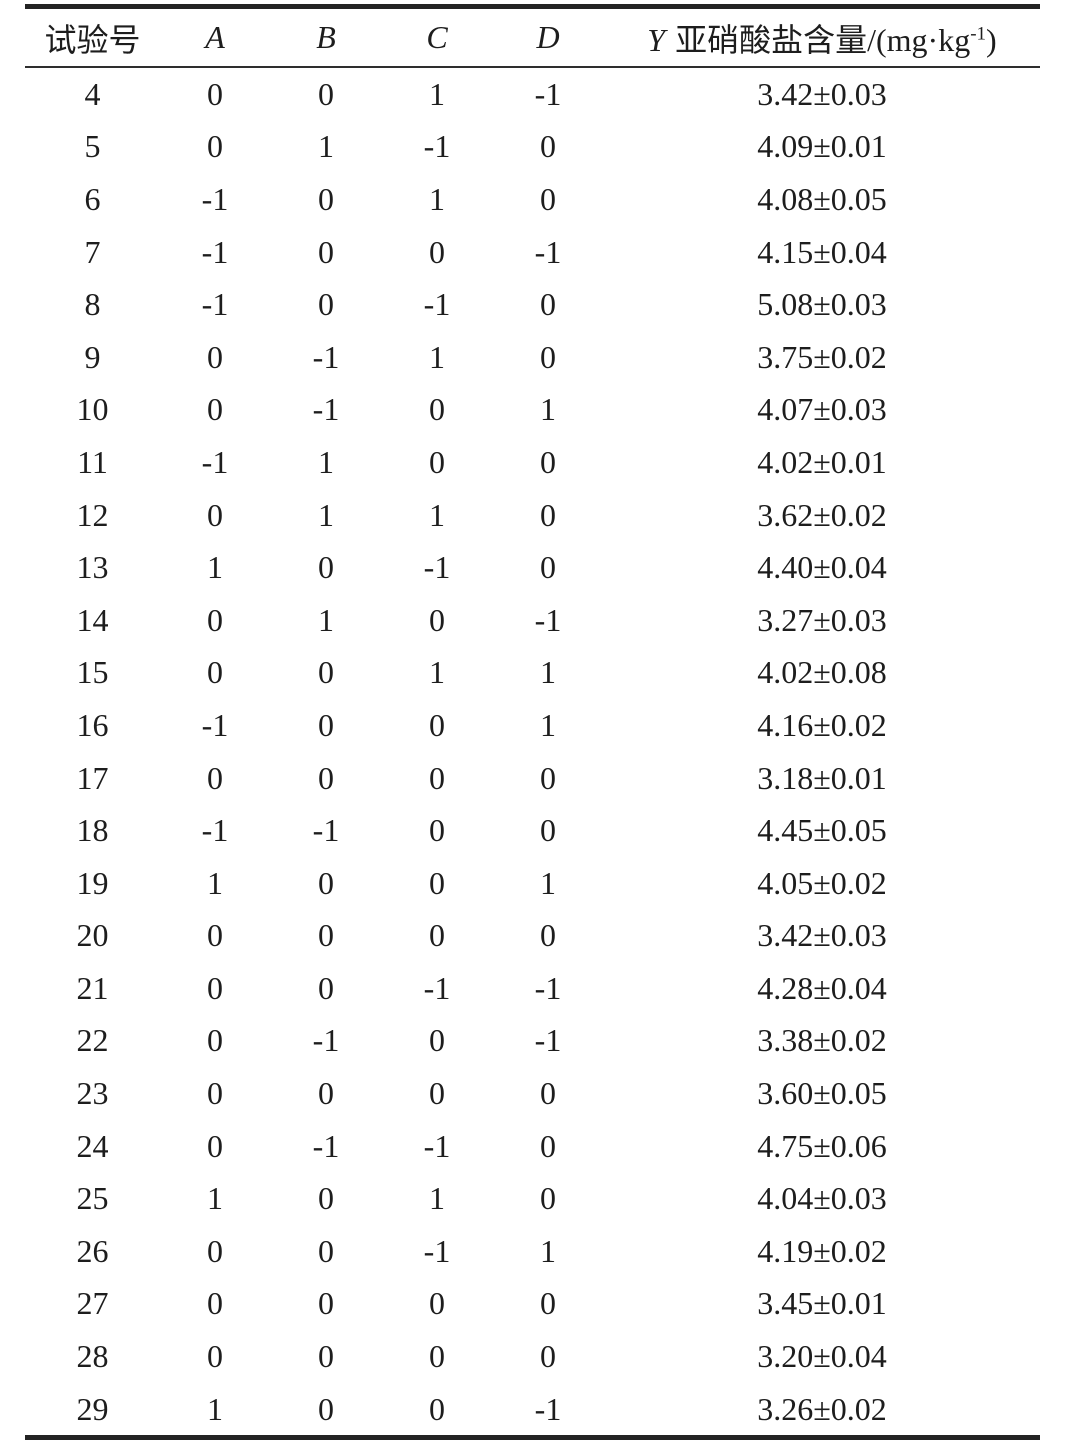 The height and width of the screenshot is (1454, 1067). I want to click on table-row: 19 1 0 0 1 4.05±0.02, so click(532, 883).